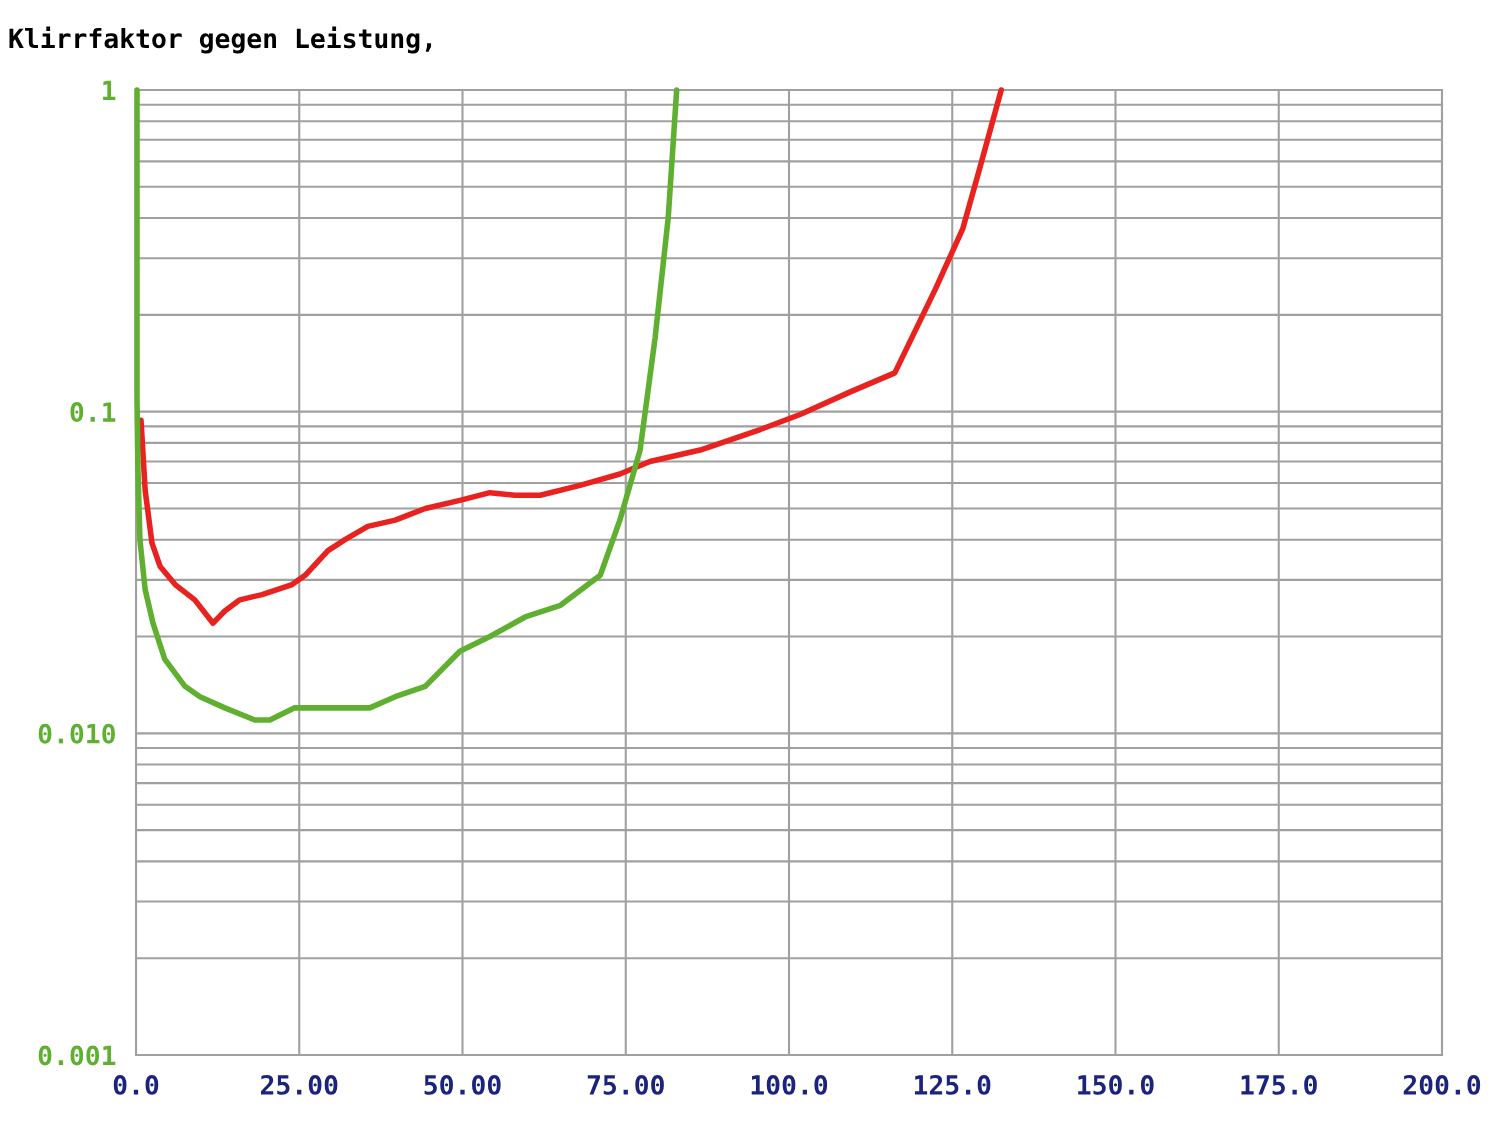  Describe the element at coordinates (77, 1055) in the screenshot. I see `y-tick-label: 0.001` at that location.